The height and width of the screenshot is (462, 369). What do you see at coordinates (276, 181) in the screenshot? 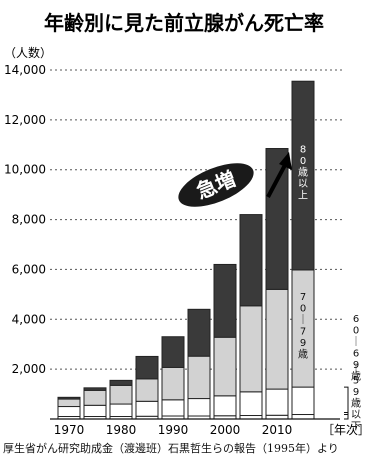
I see `annotation-arrow-shaft` at bounding box center [276, 181].